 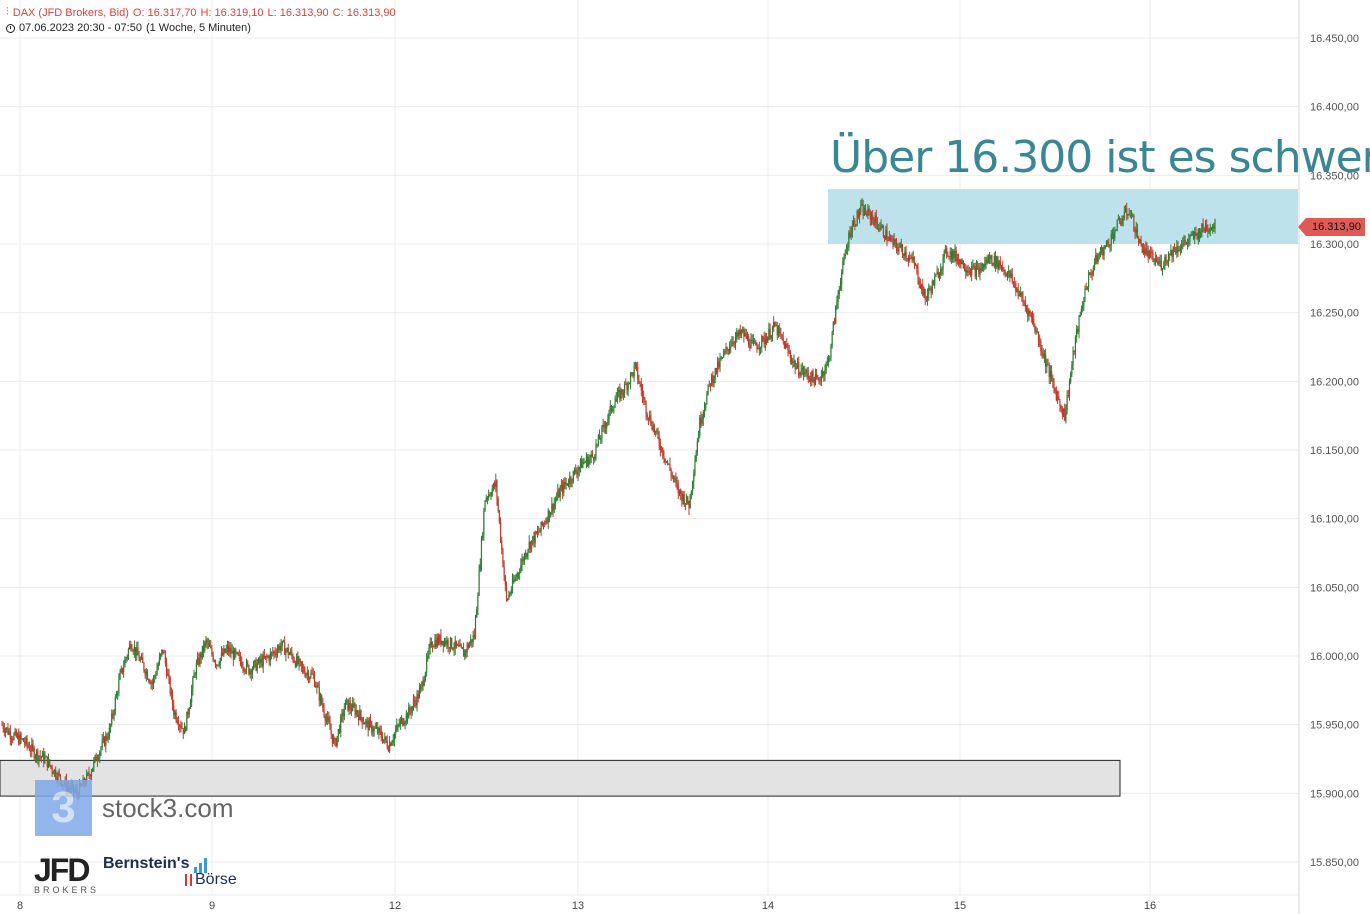 What do you see at coordinates (63, 808) in the screenshot?
I see `stock3-logo: 3` at bounding box center [63, 808].